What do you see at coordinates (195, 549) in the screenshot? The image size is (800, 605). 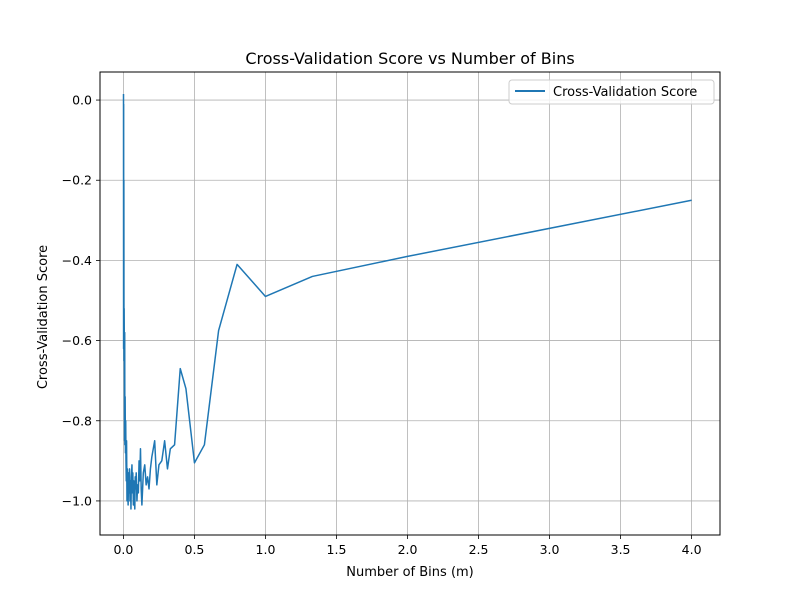 I see `x-tick-label: 0.5` at bounding box center [195, 549].